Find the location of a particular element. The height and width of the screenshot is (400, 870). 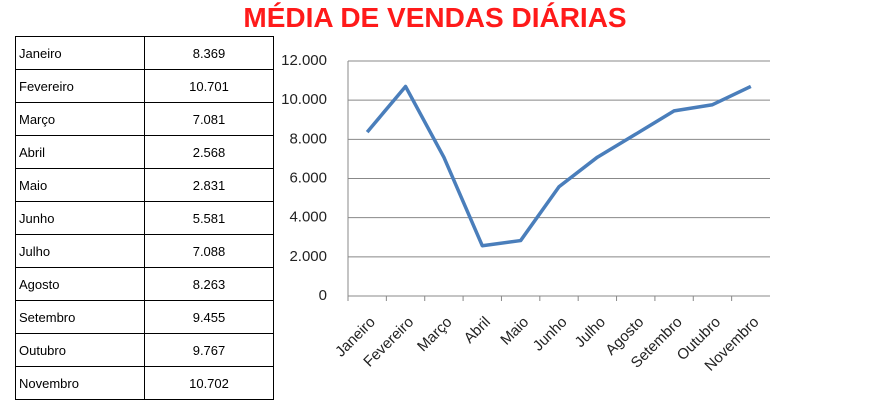

row-value: 10.702 is located at coordinates (209, 383).